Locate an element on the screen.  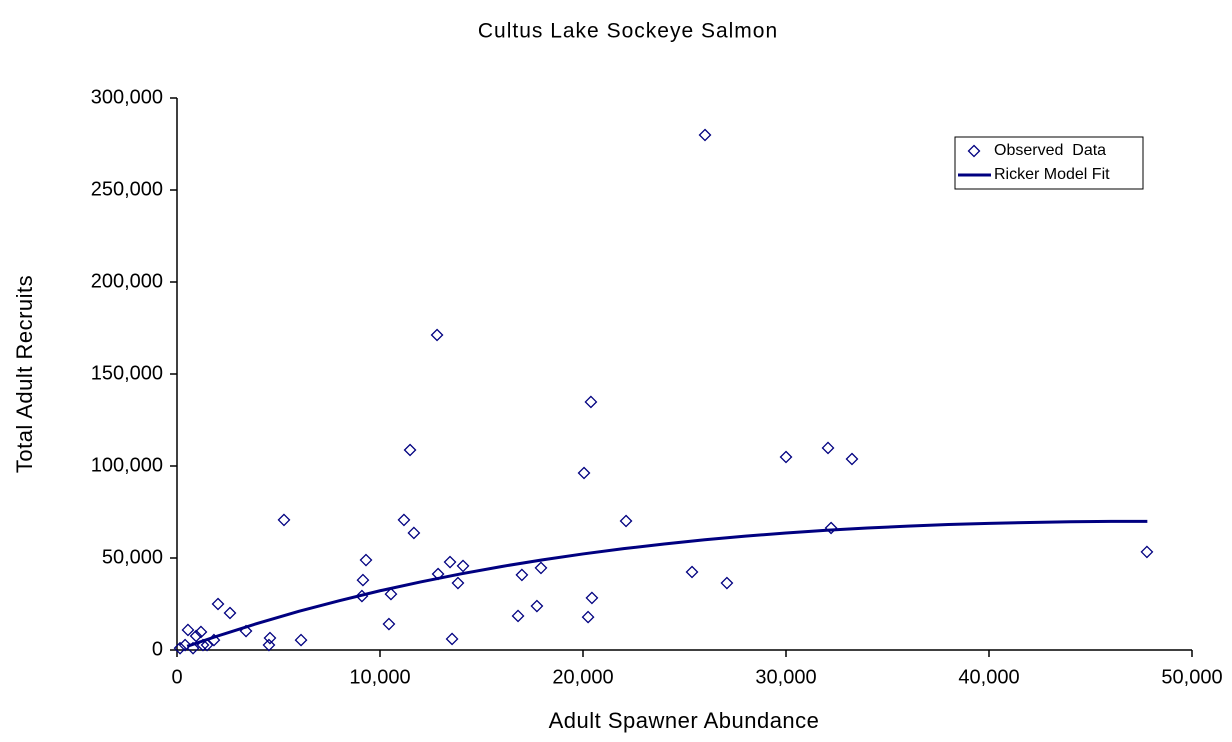
y-tick-label: 50,000 is located at coordinates (132, 557).